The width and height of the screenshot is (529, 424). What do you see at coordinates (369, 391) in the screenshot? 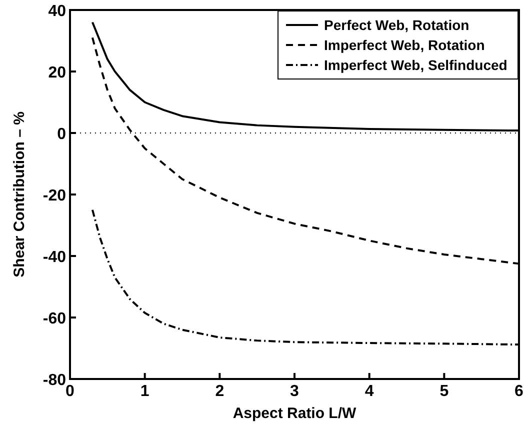
I see `x-tick-label: 4` at bounding box center [369, 391].